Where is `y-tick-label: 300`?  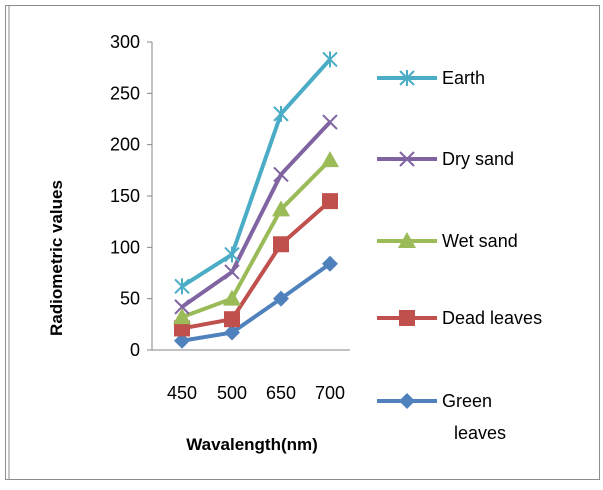 y-tick-label: 300 is located at coordinates (125, 42).